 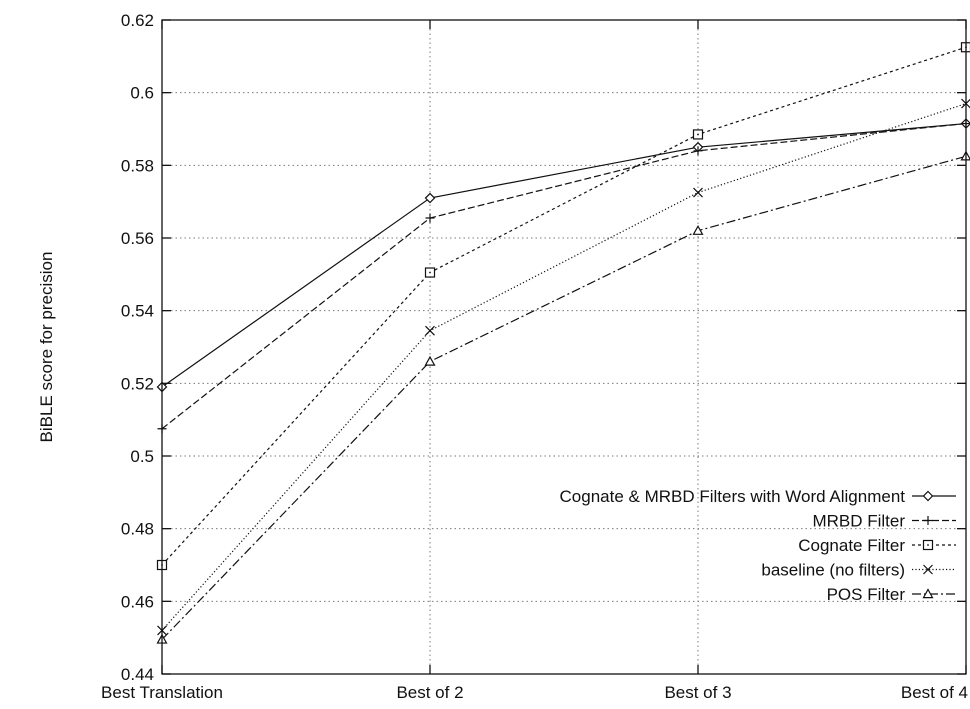 What do you see at coordinates (928, 496) in the screenshot?
I see `legend-marker-diamond` at bounding box center [928, 496].